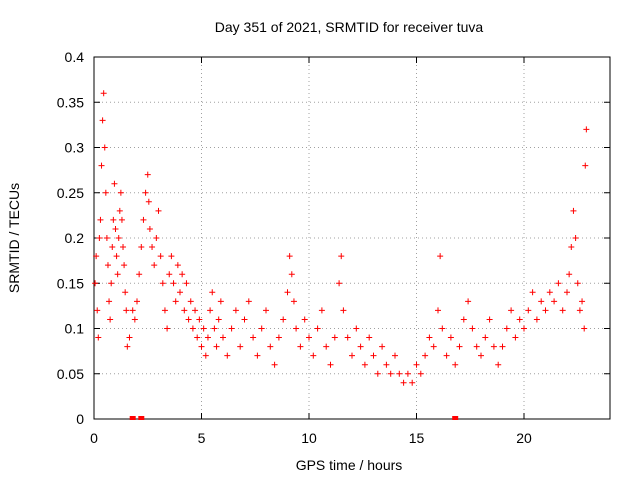  What do you see at coordinates (70, 374) in the screenshot?
I see `y-tick-label: 0.05` at bounding box center [70, 374].